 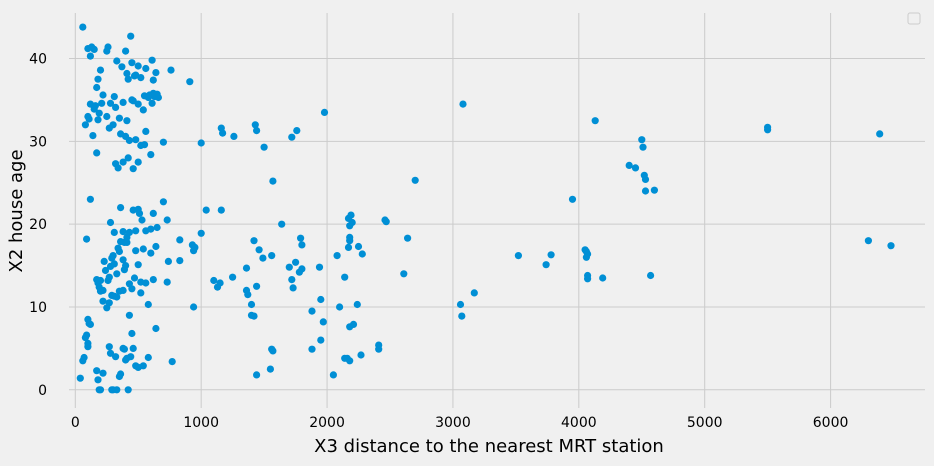 What do you see at coordinates (75, 423) in the screenshot?
I see `x-tick-label: 0` at bounding box center [75, 423].